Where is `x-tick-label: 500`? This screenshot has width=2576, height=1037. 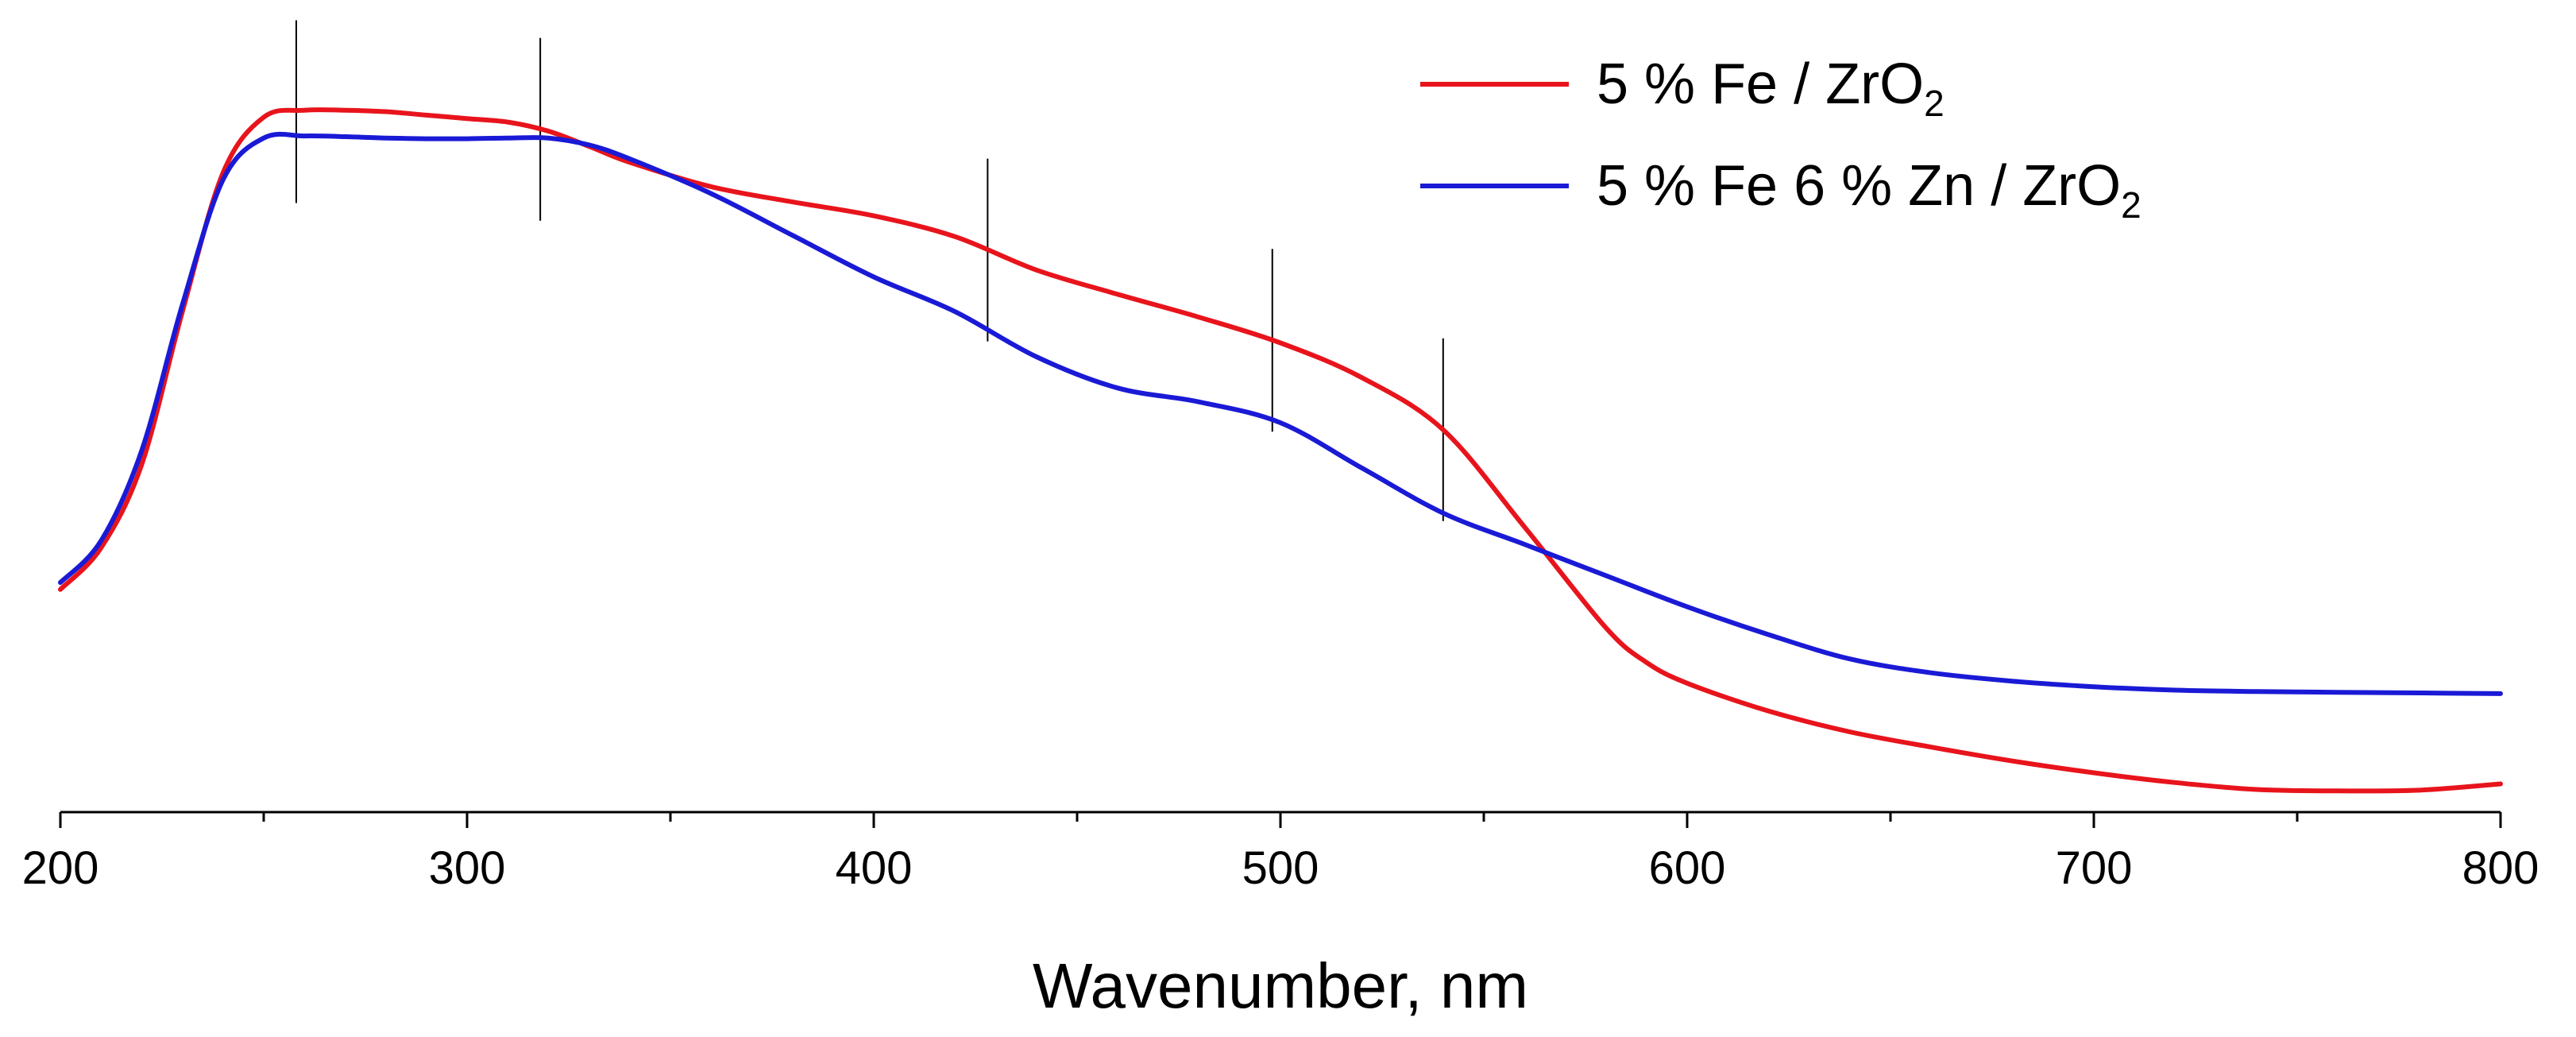 x-tick-label: 500 is located at coordinates (1280, 868).